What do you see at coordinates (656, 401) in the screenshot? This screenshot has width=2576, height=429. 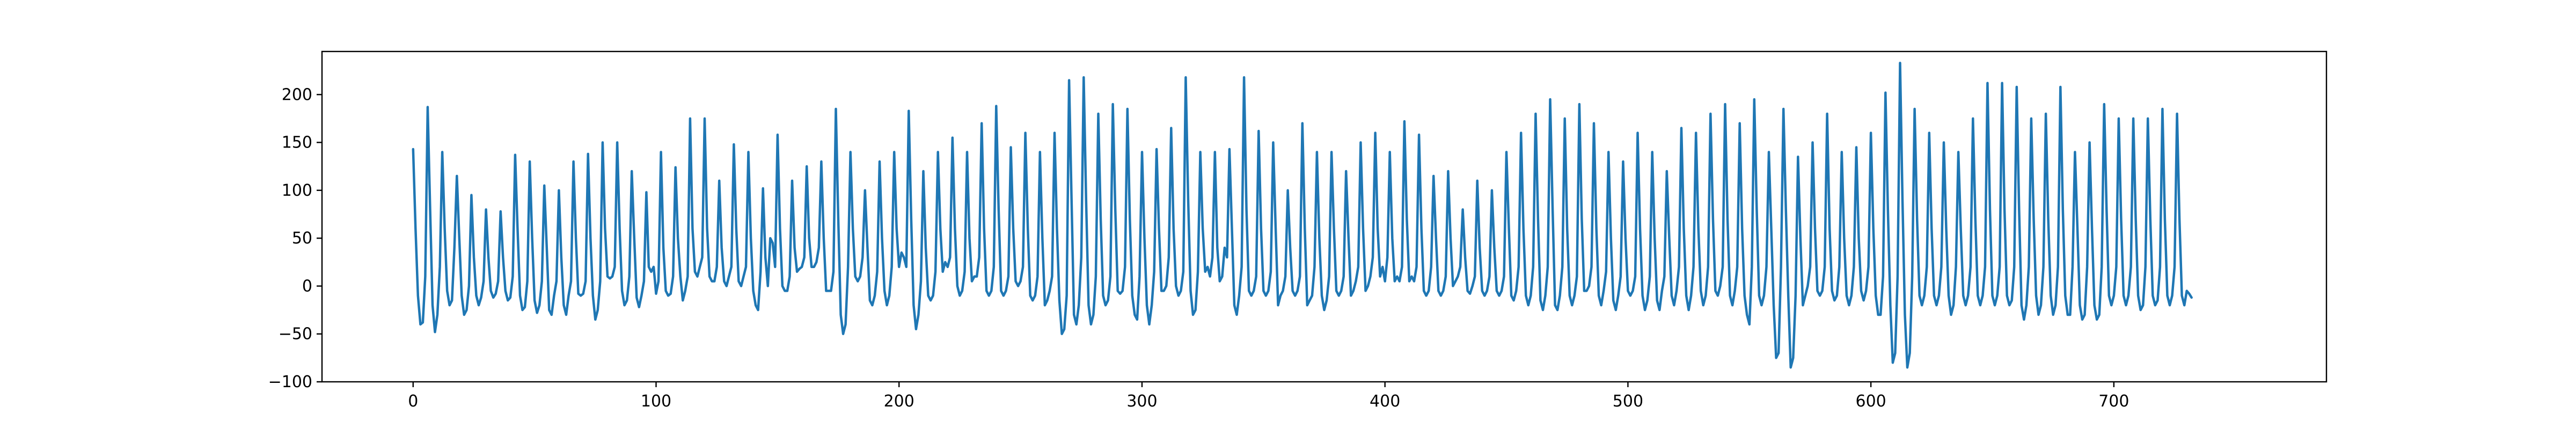 I see `x-tick-label: 100` at bounding box center [656, 401].